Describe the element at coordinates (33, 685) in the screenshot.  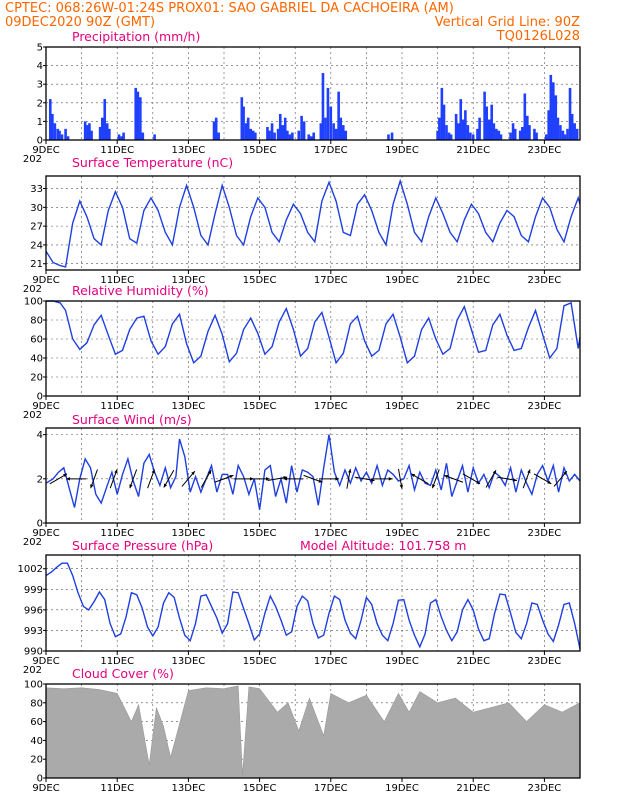
I see `cloud-ytick-label: 100` at that location.